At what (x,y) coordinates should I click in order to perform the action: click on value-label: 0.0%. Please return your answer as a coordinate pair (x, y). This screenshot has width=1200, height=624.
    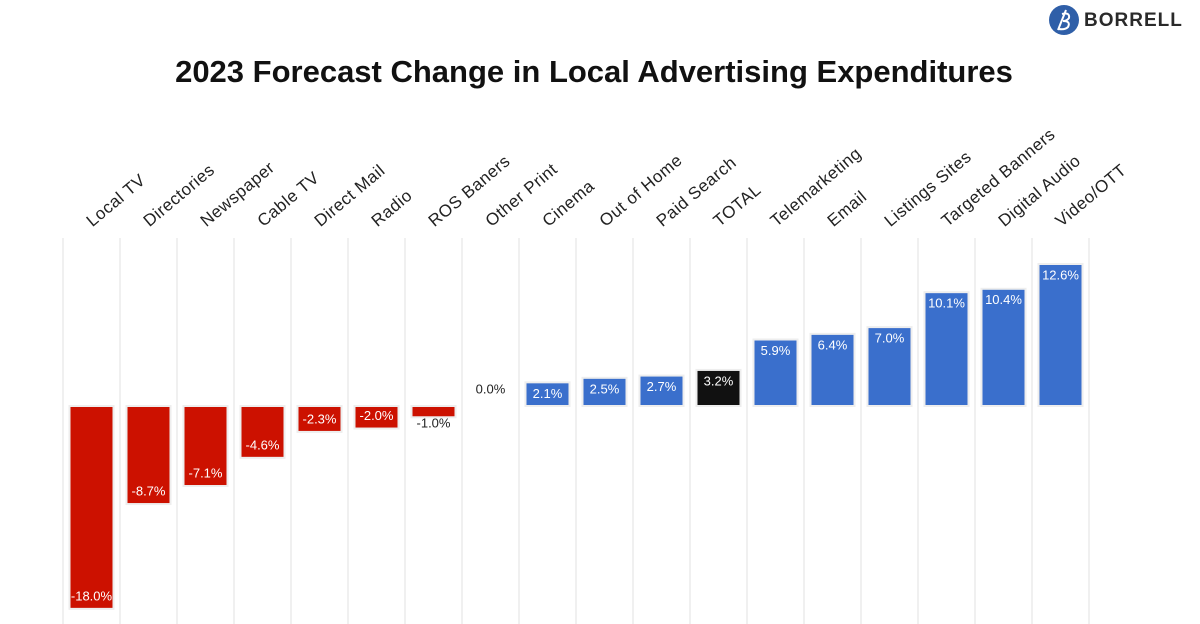
    Looking at the image, I should click on (491, 388).